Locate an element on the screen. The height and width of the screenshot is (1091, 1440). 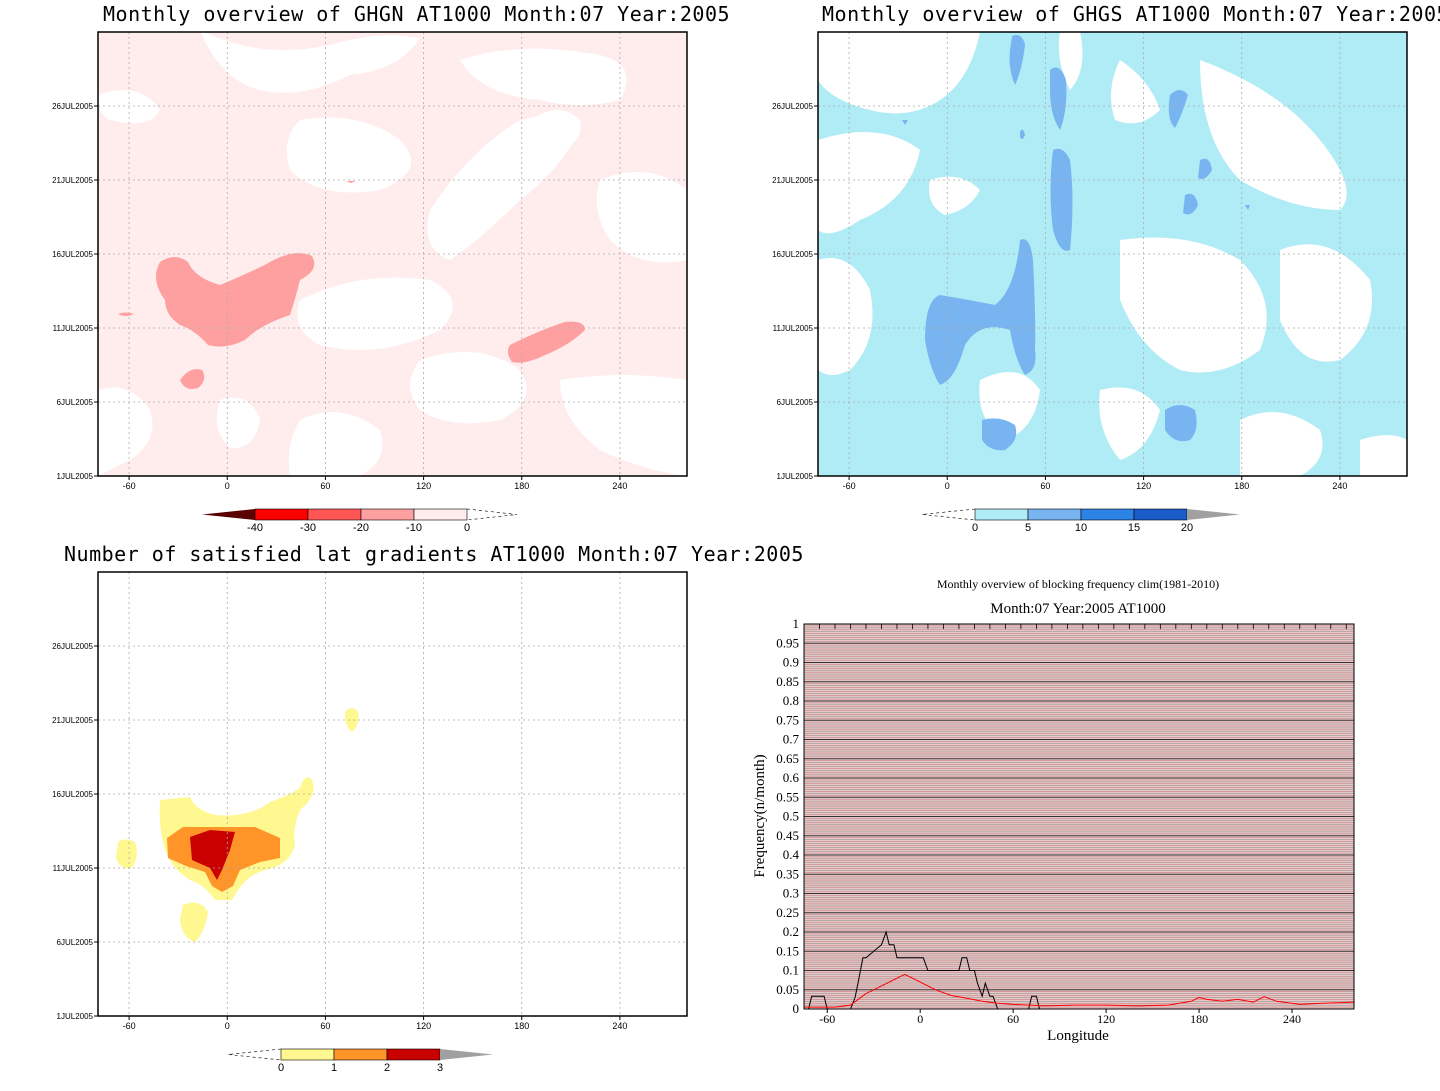
y-tick-label: 0.25 is located at coordinates (787, 912).